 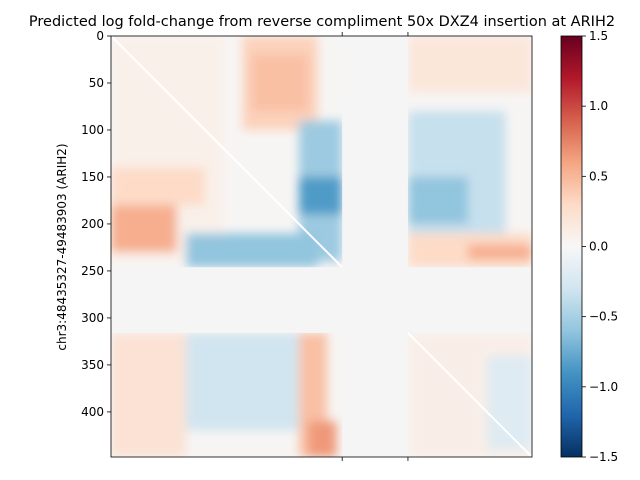 I want to click on y-tick-label: 300, so click(x=92, y=318).